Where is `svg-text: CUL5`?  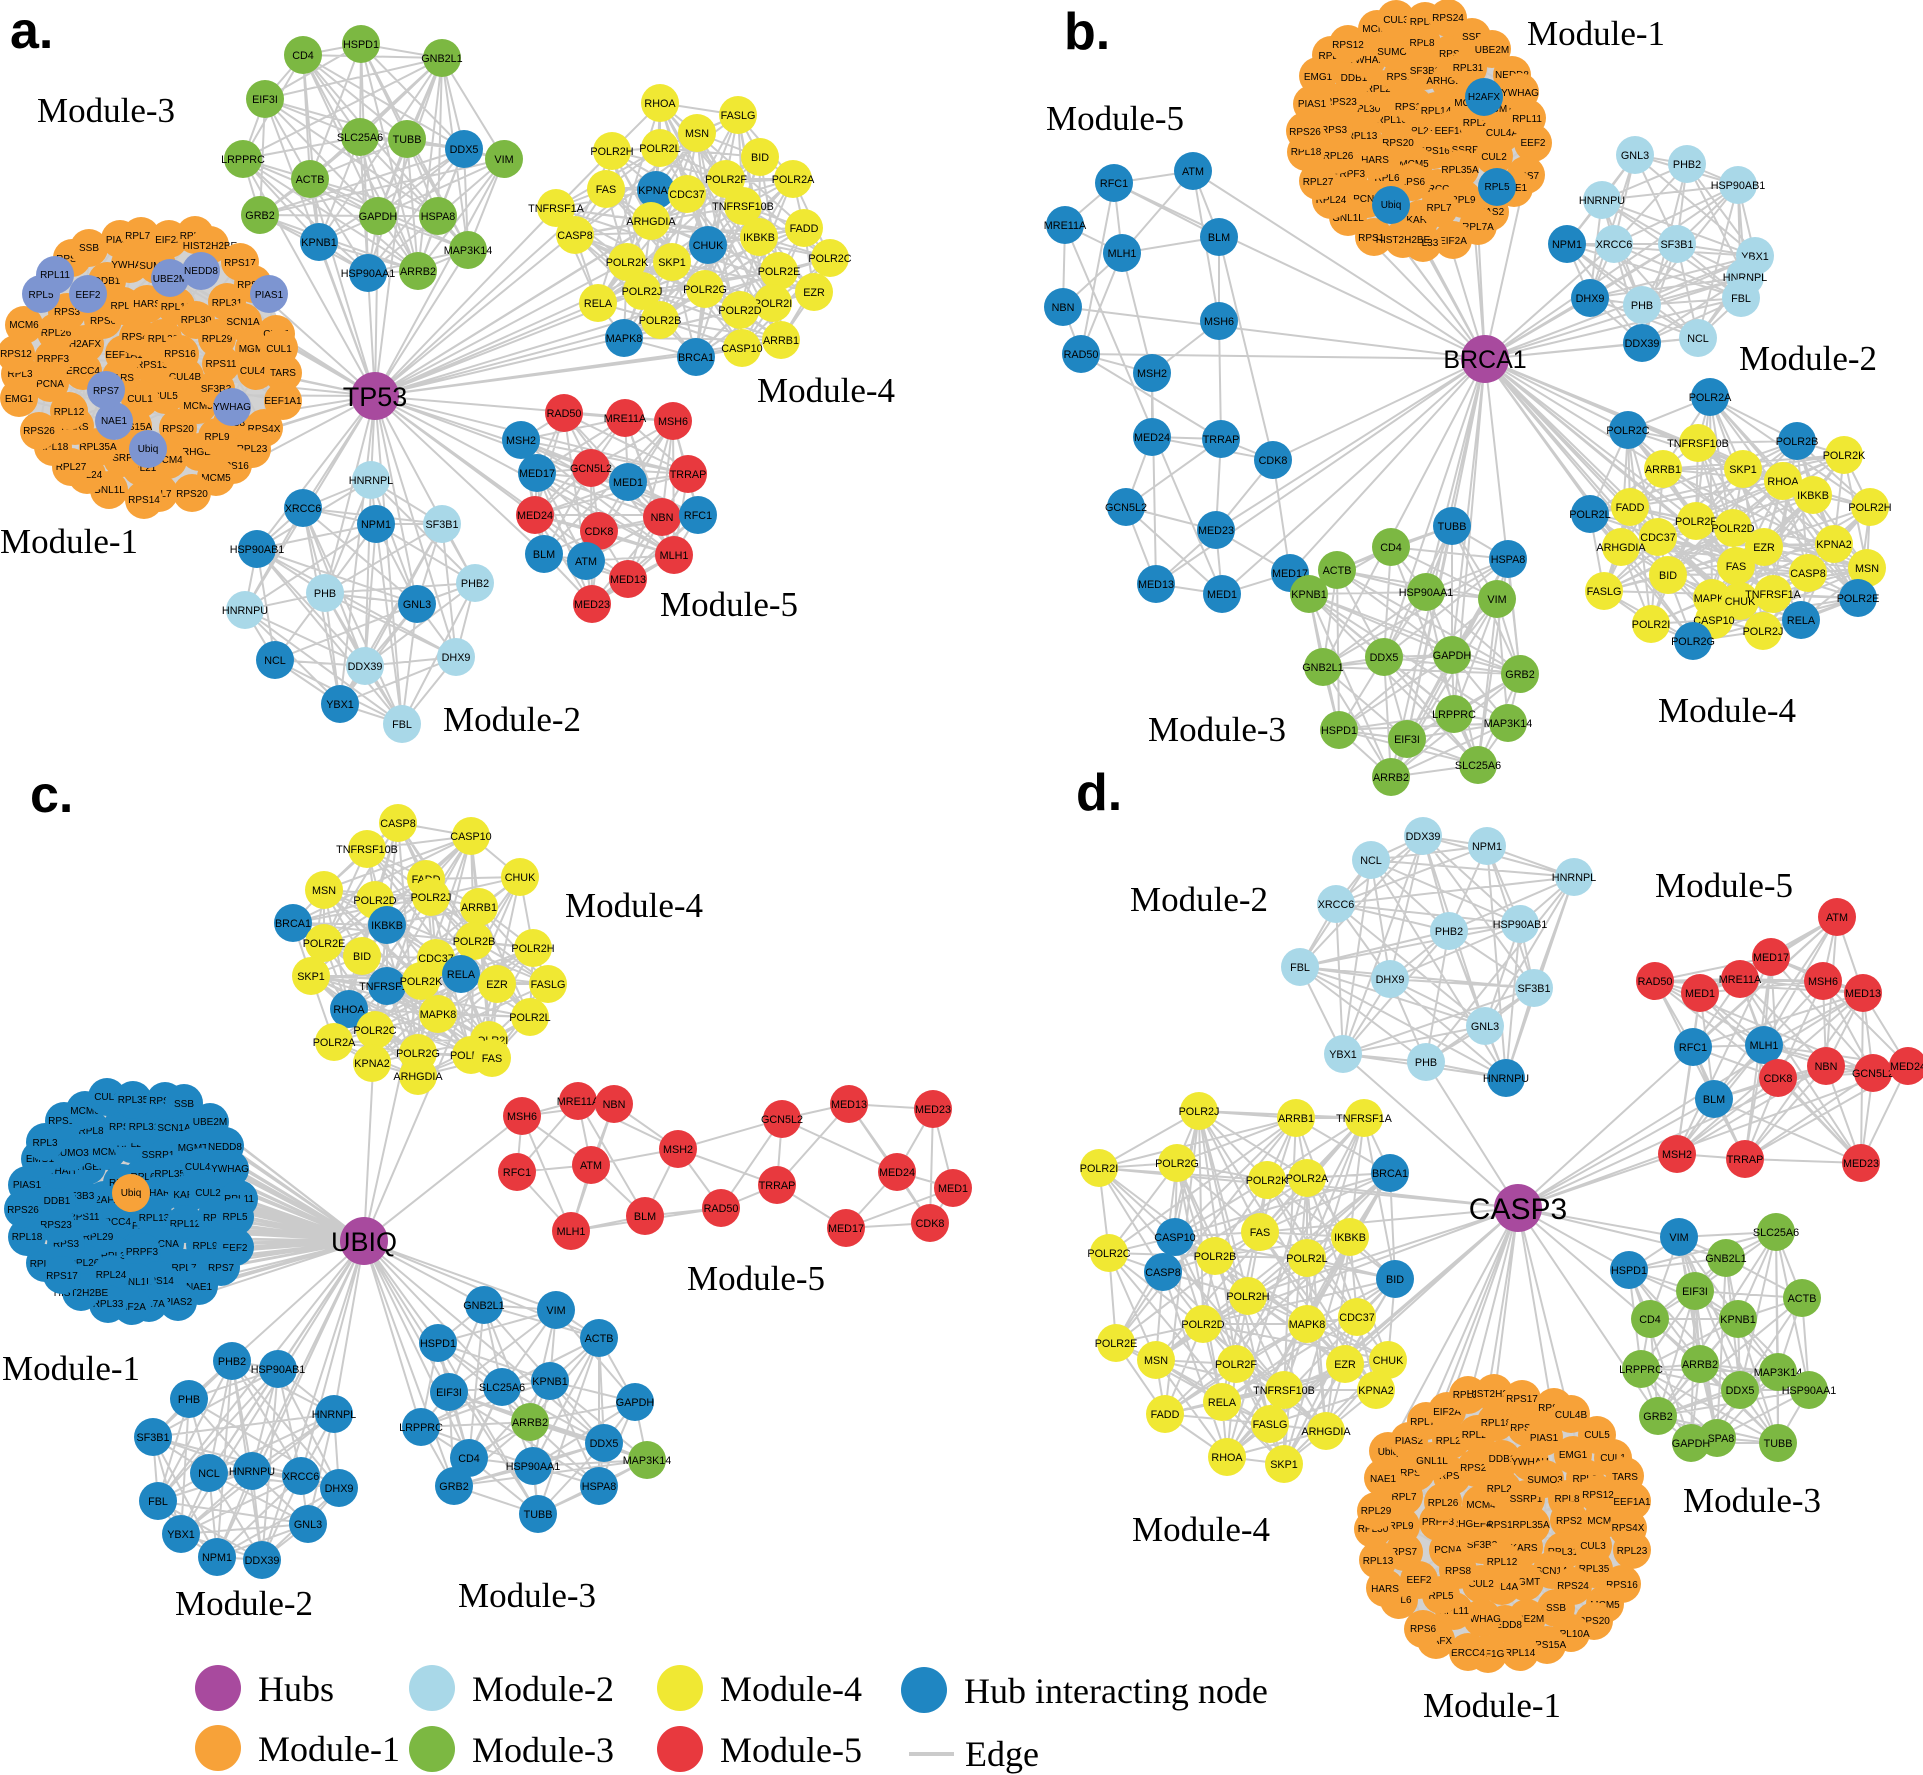
svg-text: CUL5 is located at coordinates (165, 396).